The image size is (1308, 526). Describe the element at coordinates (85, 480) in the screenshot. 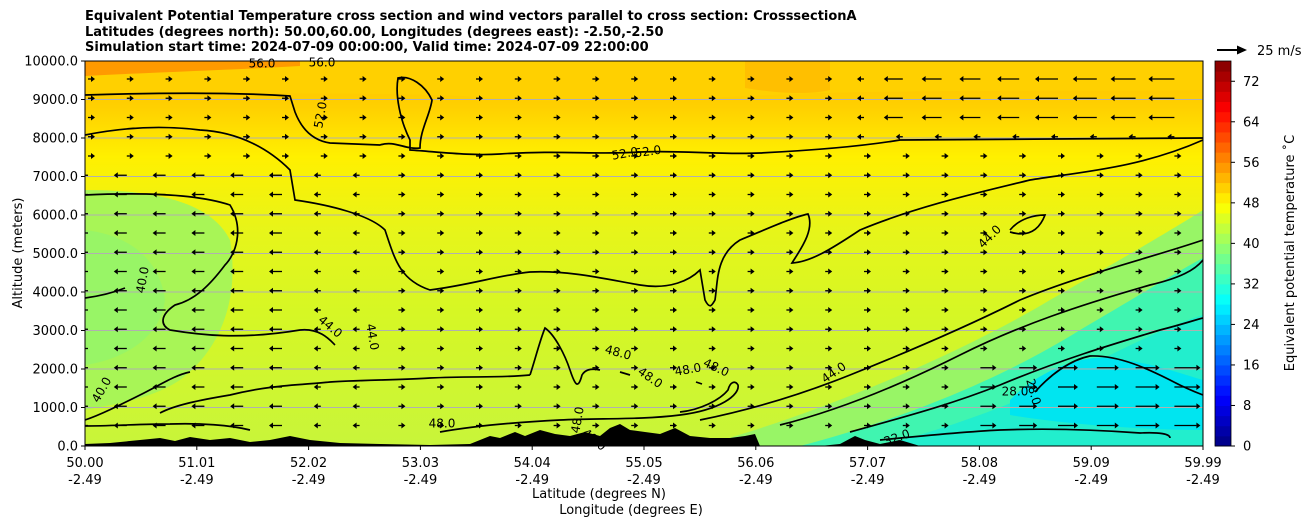

I see `x-tick-label-lon: -2.49` at that location.